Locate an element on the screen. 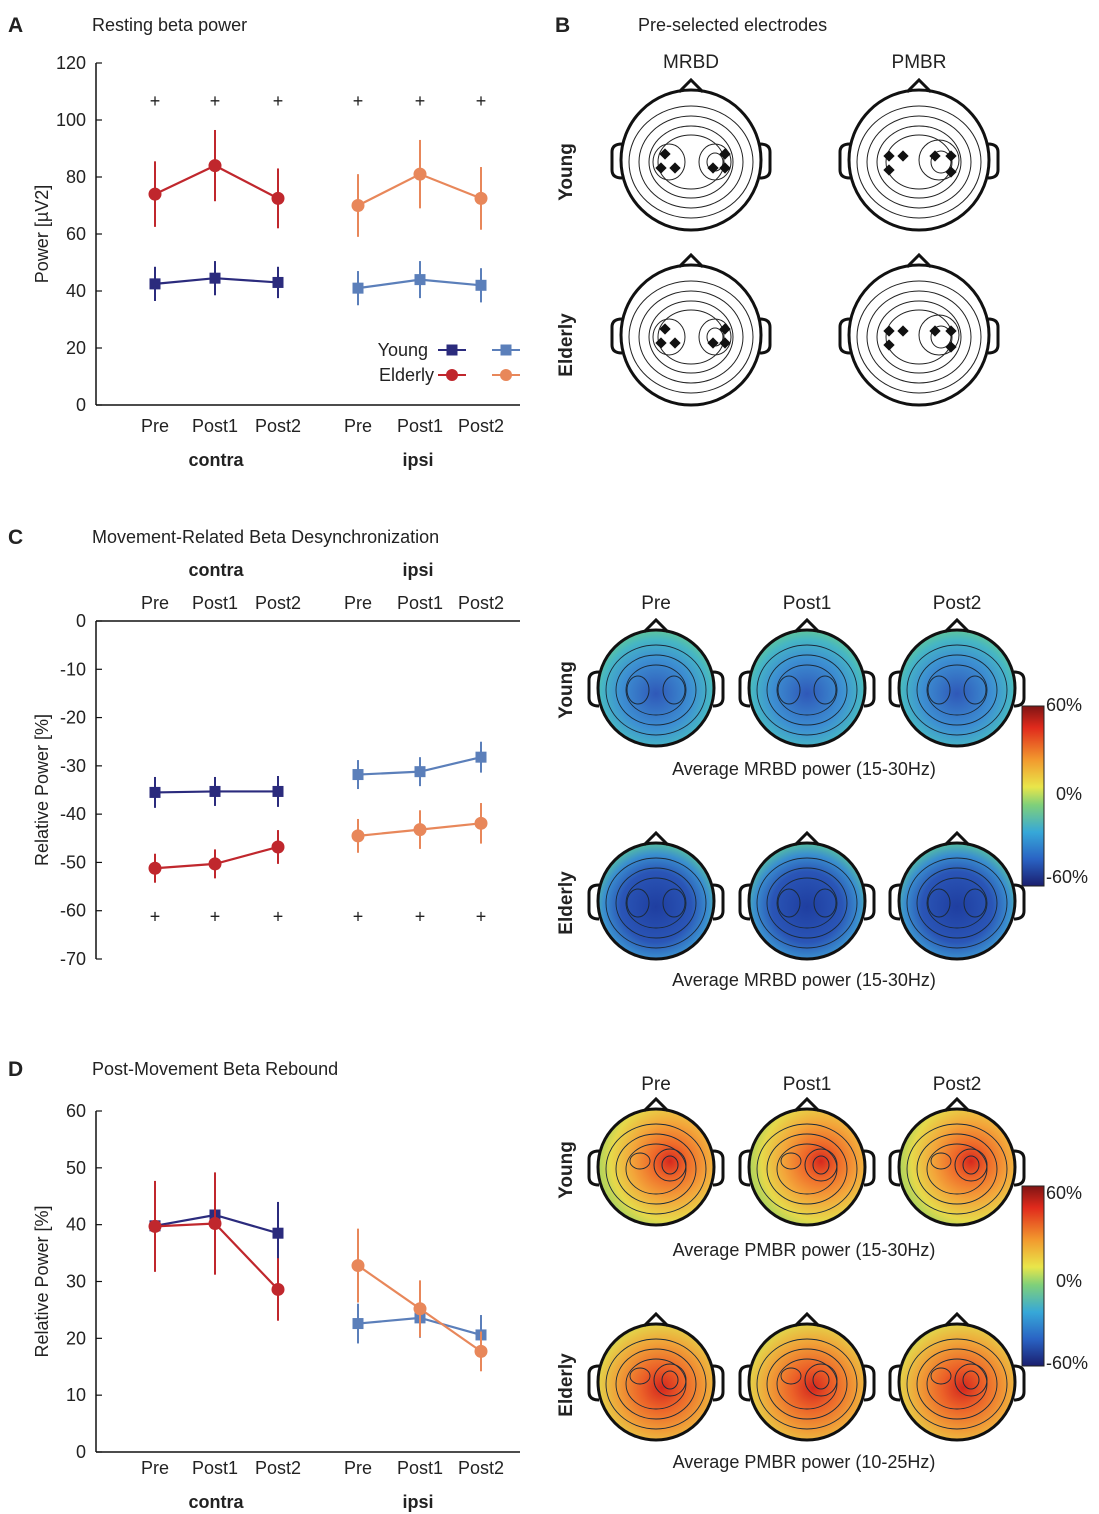 The height and width of the screenshot is (1514, 1099). x-tick-label: Pre is located at coordinates (155, 426).